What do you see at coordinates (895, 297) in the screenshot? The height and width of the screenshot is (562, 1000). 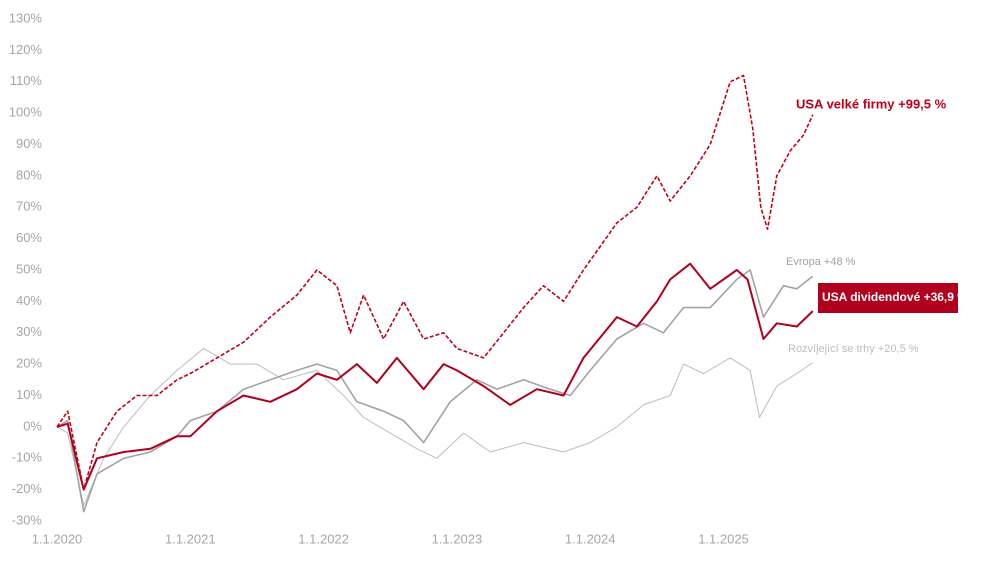 I see `series-label: USA dividendové +36,9 %` at bounding box center [895, 297].